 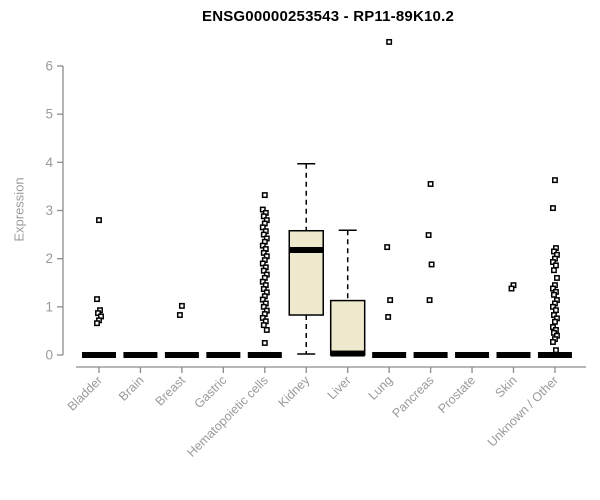 What do you see at coordinates (131, 388) in the screenshot?
I see `x-category-label: Brain` at bounding box center [131, 388].